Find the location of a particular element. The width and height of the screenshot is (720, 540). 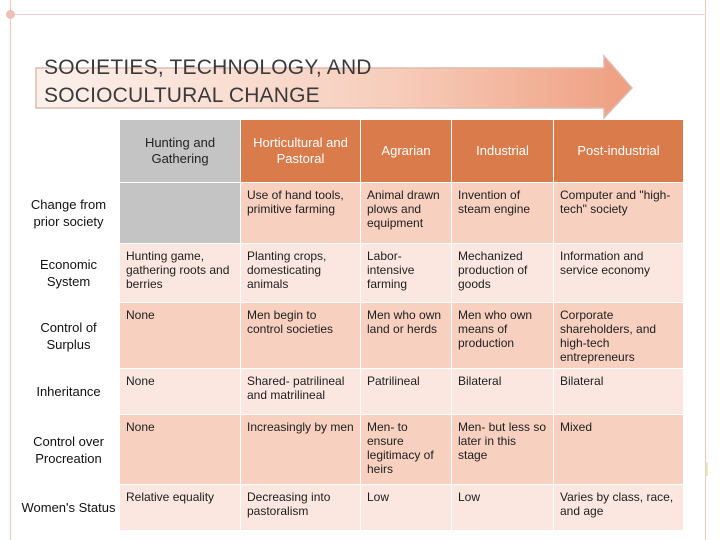

table-cell-empty is located at coordinates (180, 213).